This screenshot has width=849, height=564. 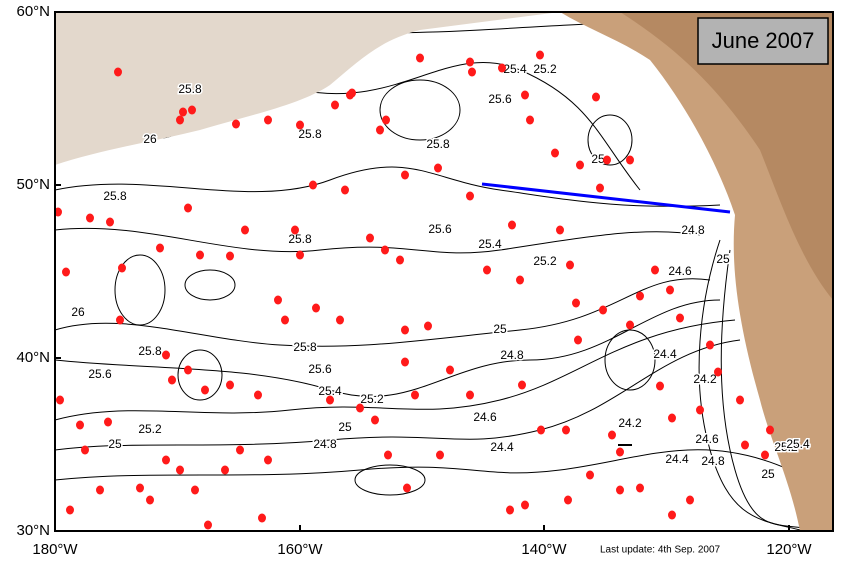 What do you see at coordinates (300, 549) in the screenshot?
I see `lon-label: 160°W` at bounding box center [300, 549].